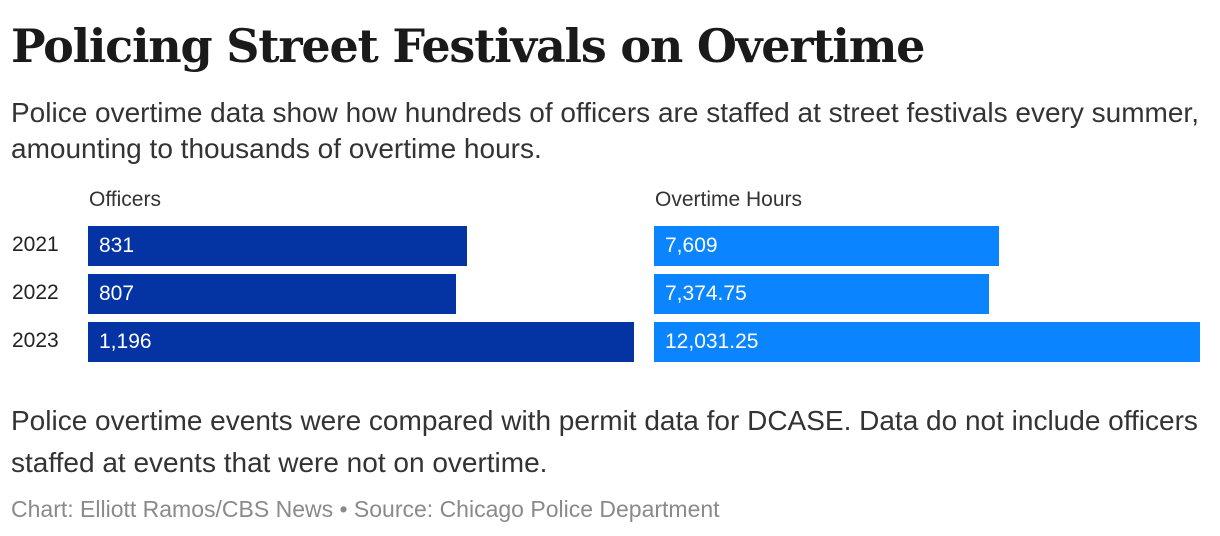 The height and width of the screenshot is (536, 1220). What do you see at coordinates (125, 341) in the screenshot?
I see `officers-value-label-2023: 1,196` at bounding box center [125, 341].